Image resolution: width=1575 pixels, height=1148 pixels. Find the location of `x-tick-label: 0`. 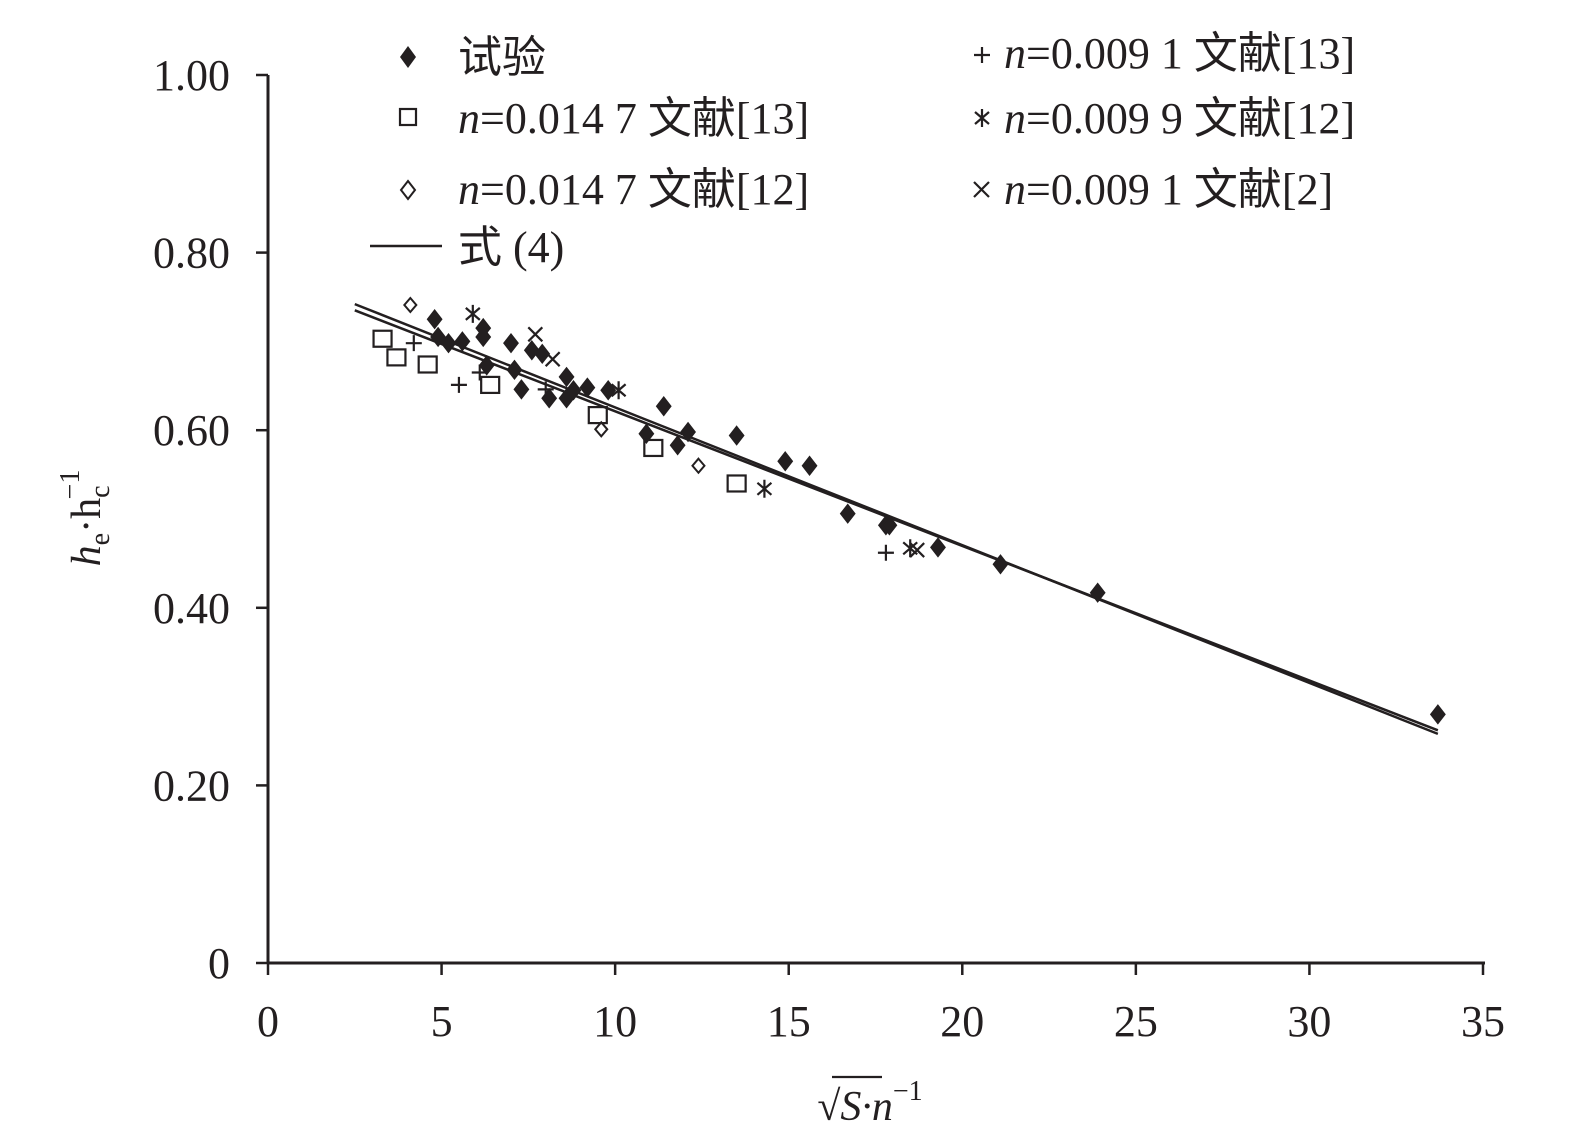

x-tick-label: 0 is located at coordinates (268, 1021).